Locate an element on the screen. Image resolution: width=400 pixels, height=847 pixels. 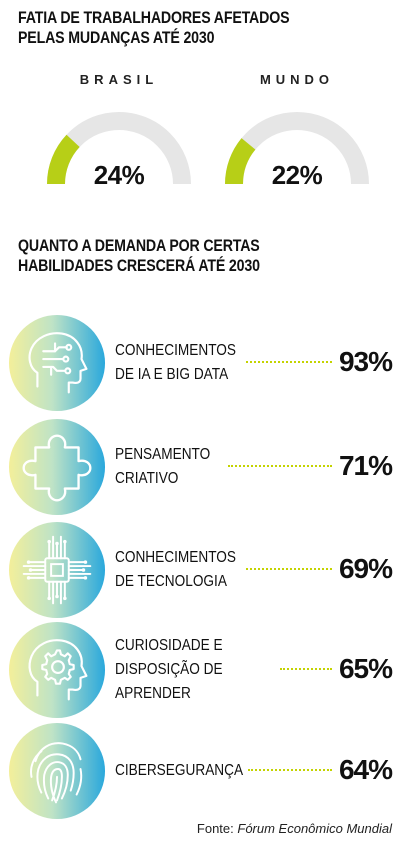
skill-row-creative-thinking: PENSAMENTO CRIATIVO 71% is located at coordinates (200, 471).